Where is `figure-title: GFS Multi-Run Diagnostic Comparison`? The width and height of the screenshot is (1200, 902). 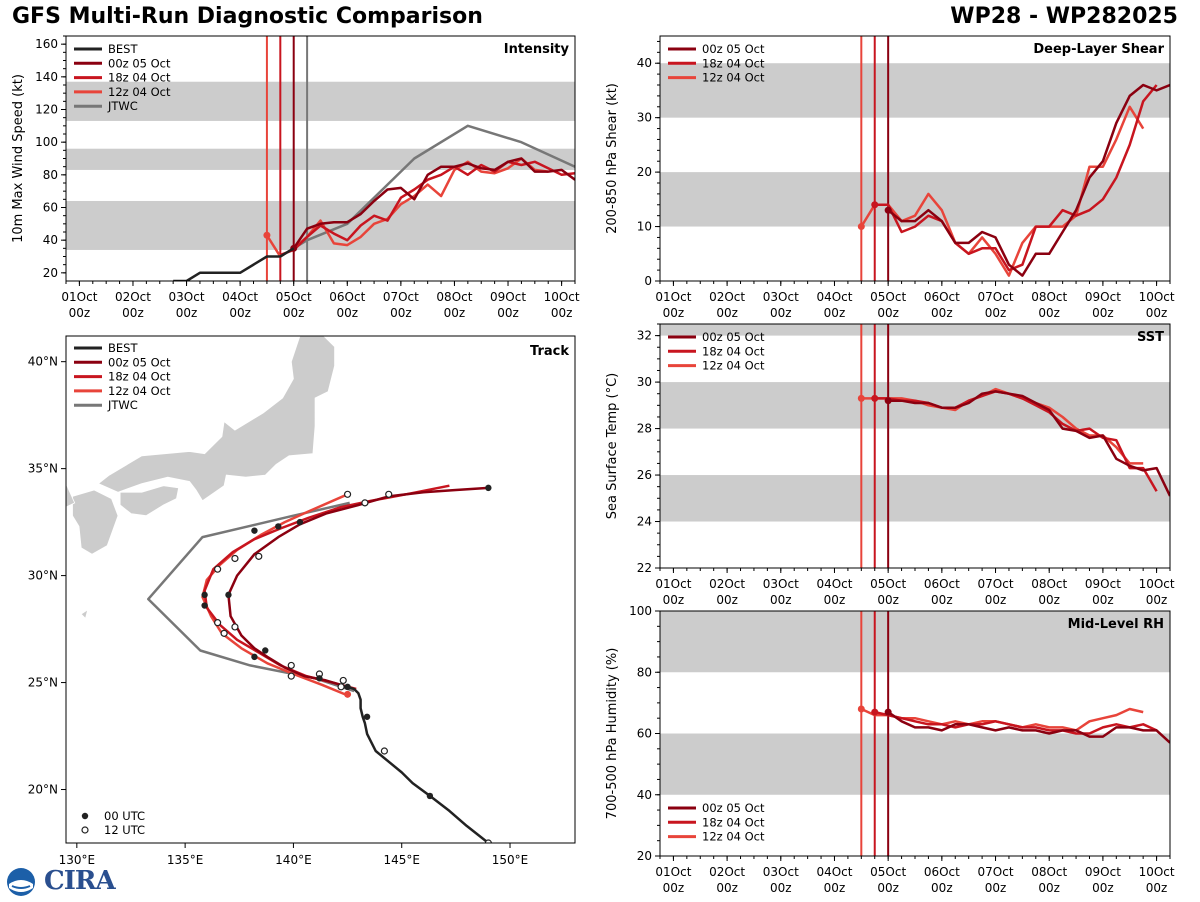
figure-title: GFS Multi-Run Diagnostic Comparison is located at coordinates (247, 16).